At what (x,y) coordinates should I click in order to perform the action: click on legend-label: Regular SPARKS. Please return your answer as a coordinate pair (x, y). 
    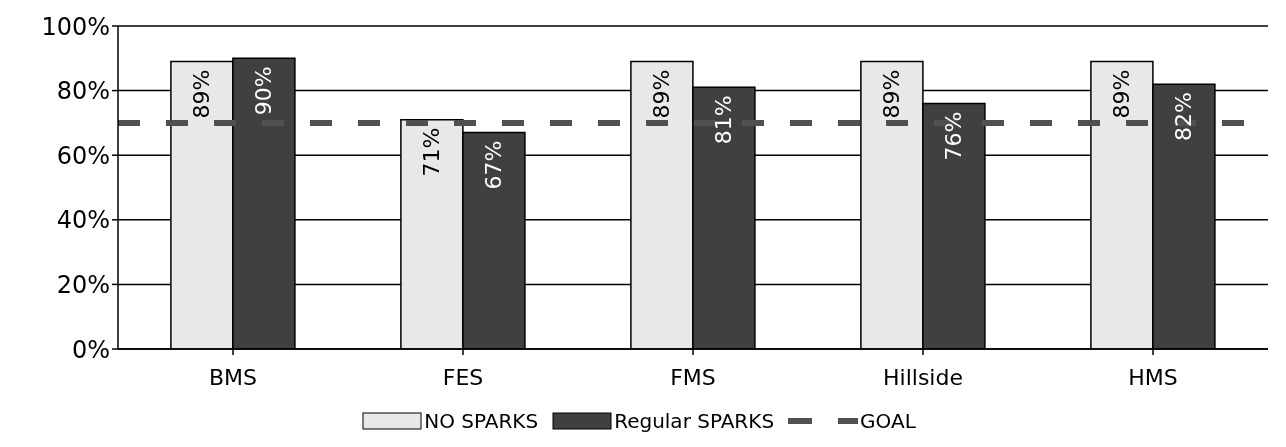
    Looking at the image, I should click on (694, 421).